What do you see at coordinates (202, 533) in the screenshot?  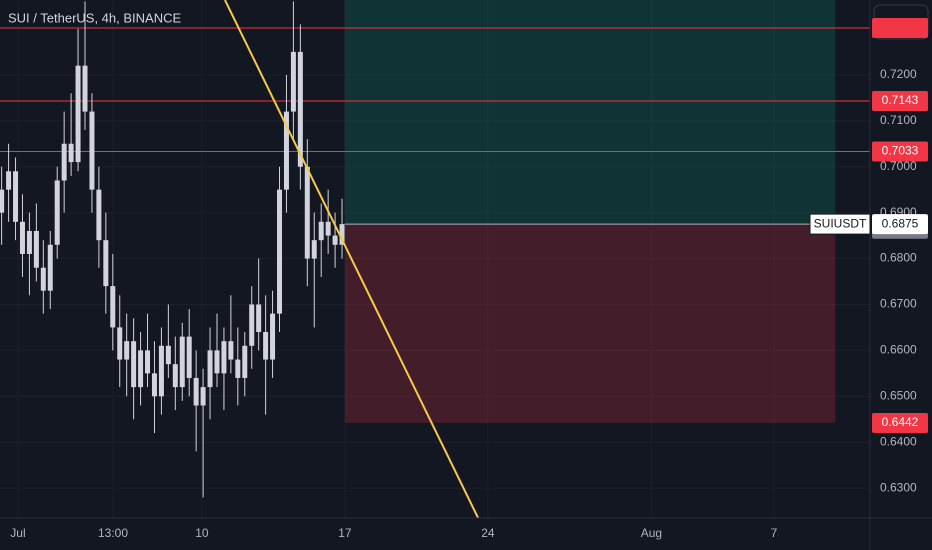 I see `x-tick-label: 10` at bounding box center [202, 533].